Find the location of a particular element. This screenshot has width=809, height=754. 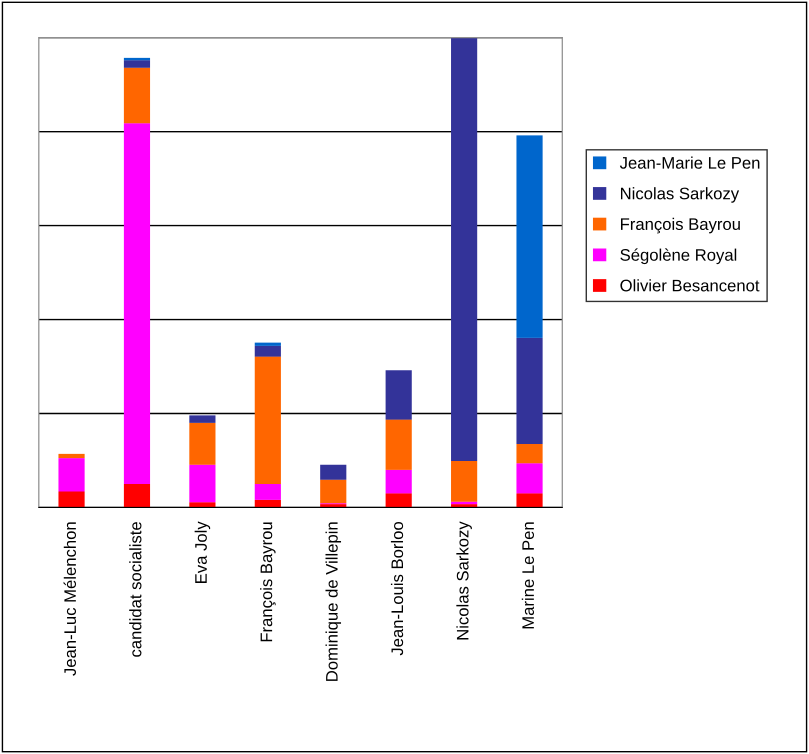

x-tick-label: Jean-Luc Mélenchon is located at coordinates (70, 599).